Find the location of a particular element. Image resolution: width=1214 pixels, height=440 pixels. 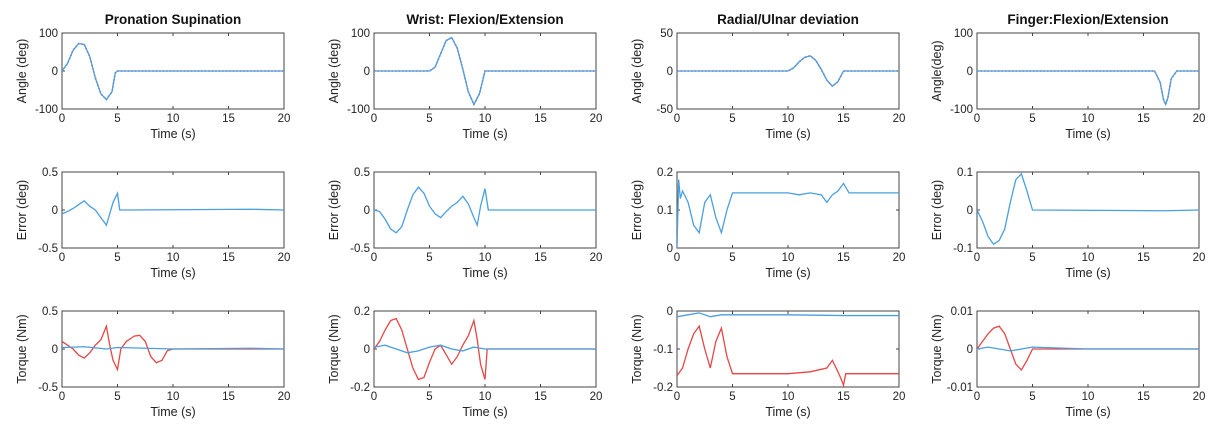

chart-title: Finger:Flexion/Extension is located at coordinates (1087, 19).